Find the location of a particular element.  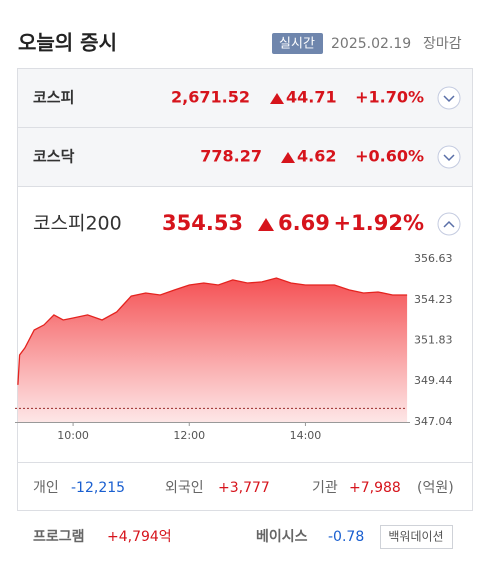

investor-label: 개인 is located at coordinates (46, 488).